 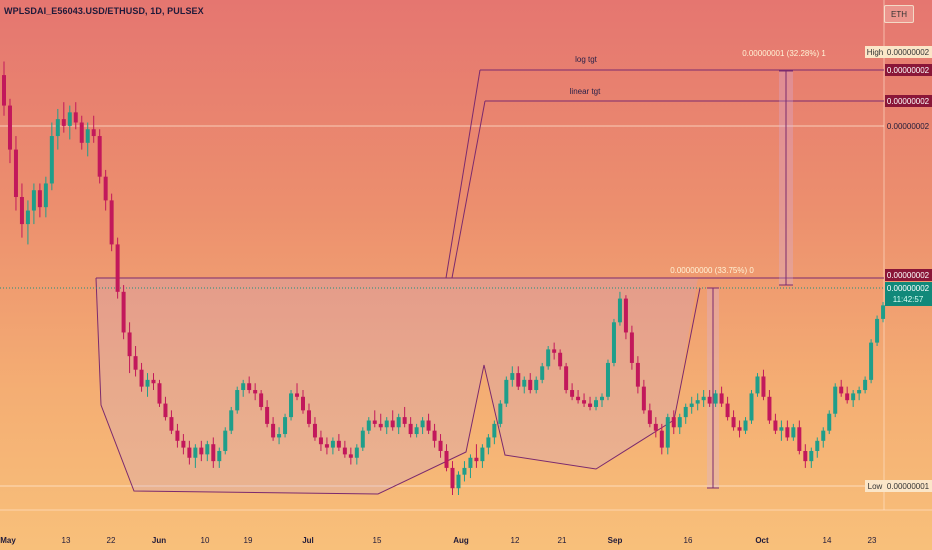 What do you see at coordinates (308, 540) in the screenshot?
I see `x-tick-label: Jul` at bounding box center [308, 540].